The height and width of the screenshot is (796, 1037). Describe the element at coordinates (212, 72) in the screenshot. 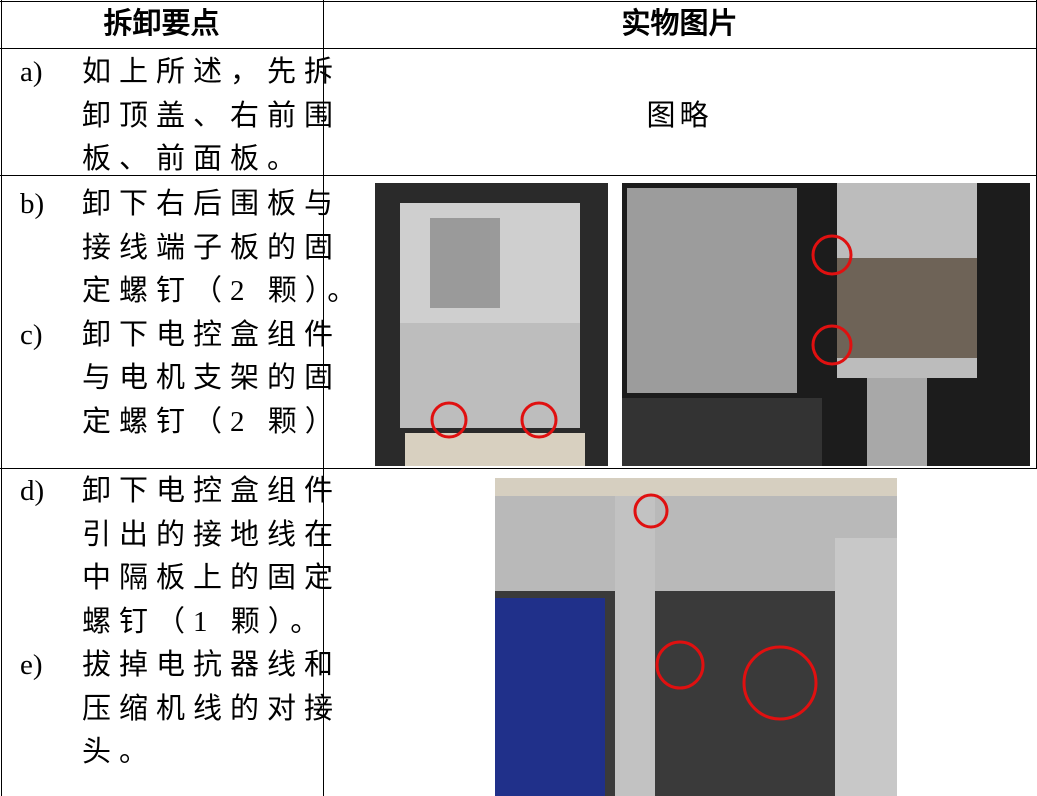

I see `step-text: 如上所述，先拆` at that location.